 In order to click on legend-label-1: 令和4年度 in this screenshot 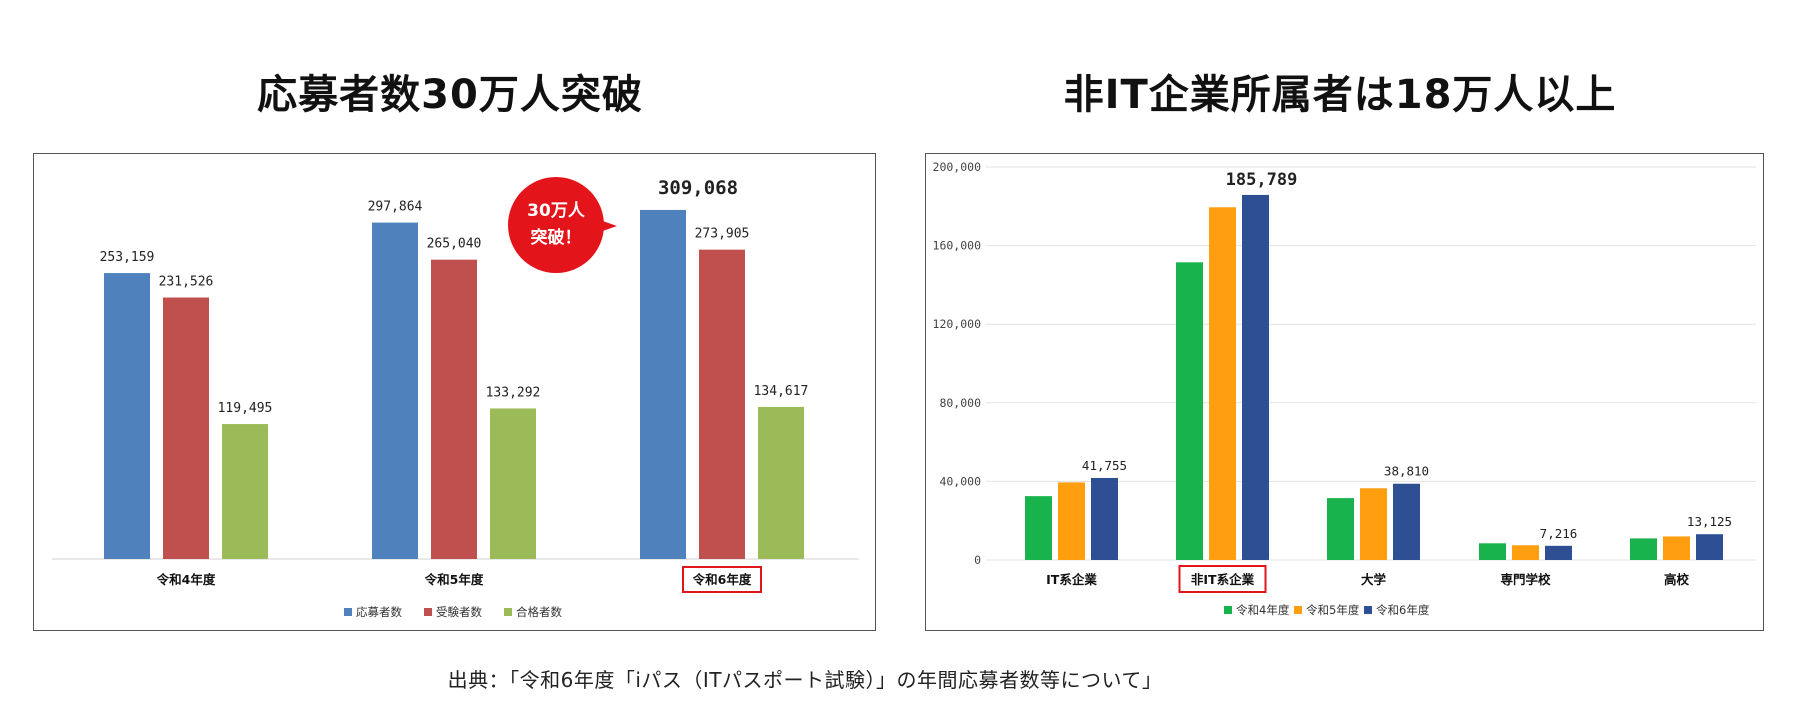, I will do `click(1263, 610)`.